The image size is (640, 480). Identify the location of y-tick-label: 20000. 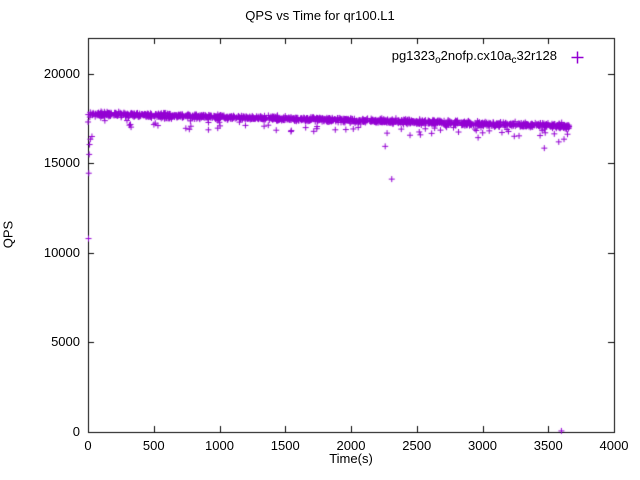
(61, 73).